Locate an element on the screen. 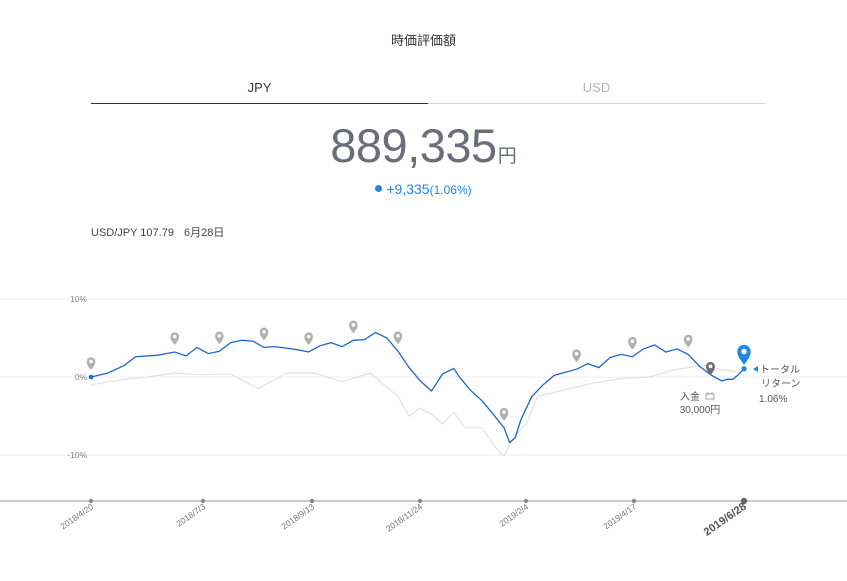  y-axis: 10% 0% -10% is located at coordinates (77, 377).